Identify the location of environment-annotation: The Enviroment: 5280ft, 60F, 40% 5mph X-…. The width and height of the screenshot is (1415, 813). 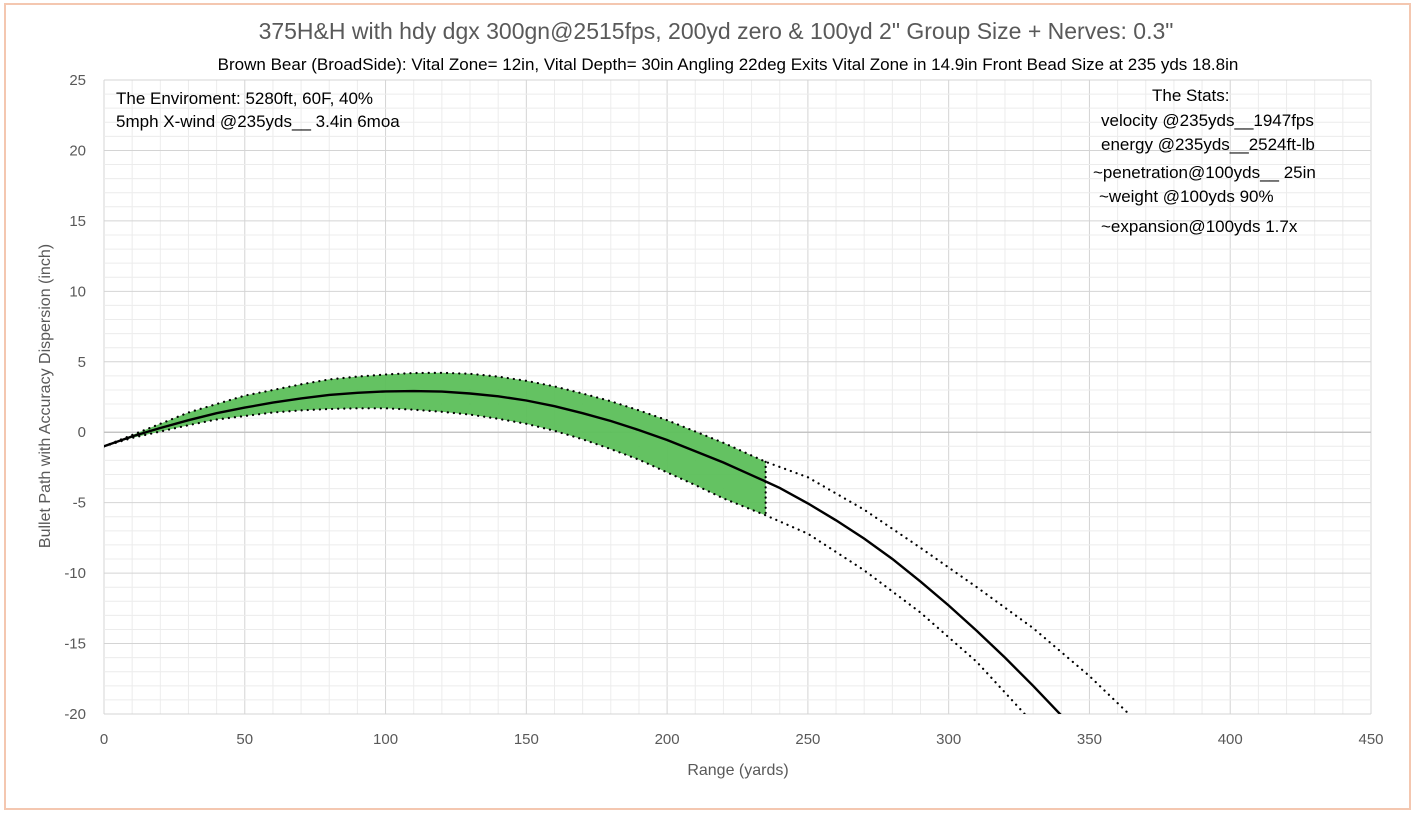
(258, 110).